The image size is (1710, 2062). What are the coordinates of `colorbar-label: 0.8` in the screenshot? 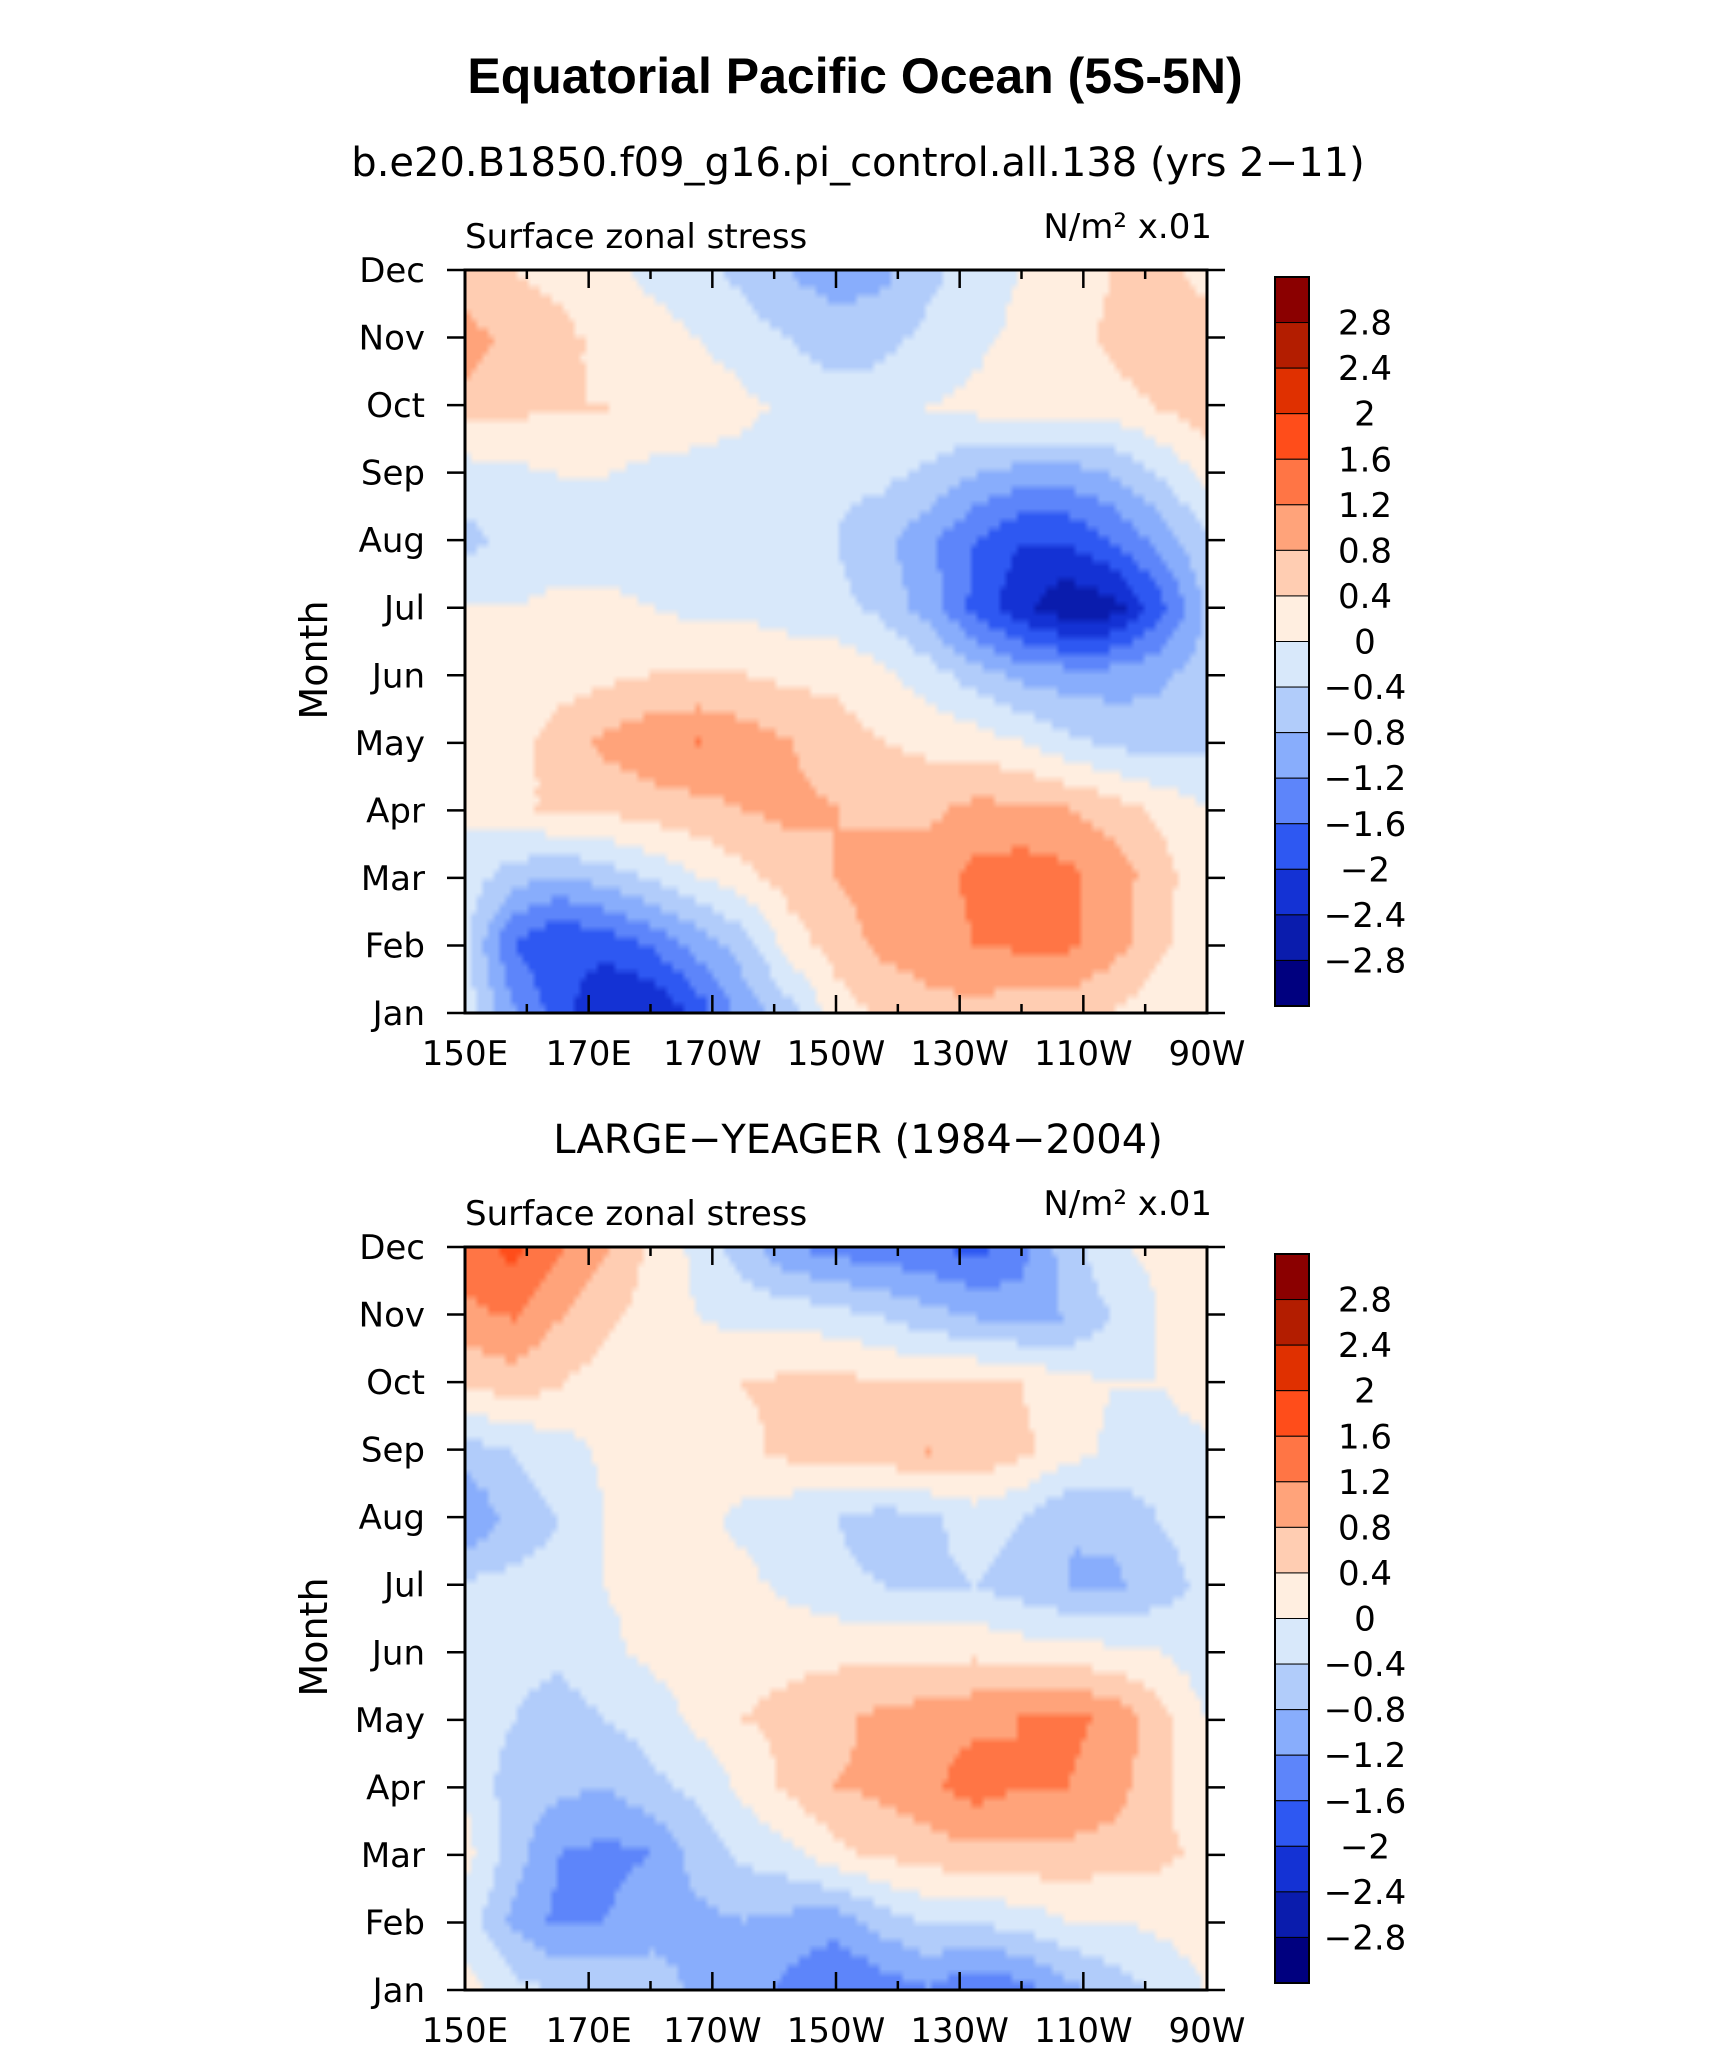 It's located at (1365, 551).